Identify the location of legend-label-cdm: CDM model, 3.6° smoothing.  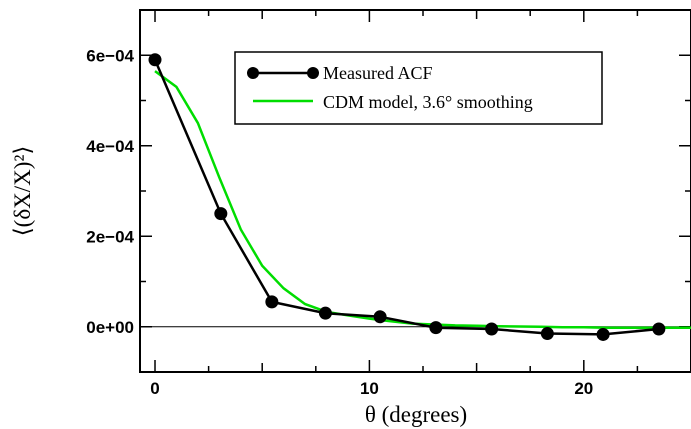
(428, 102).